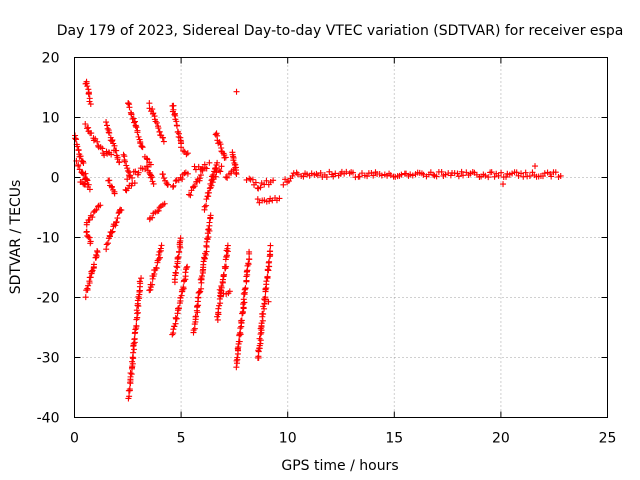  I want to click on series-arc14, so click(180, 130).